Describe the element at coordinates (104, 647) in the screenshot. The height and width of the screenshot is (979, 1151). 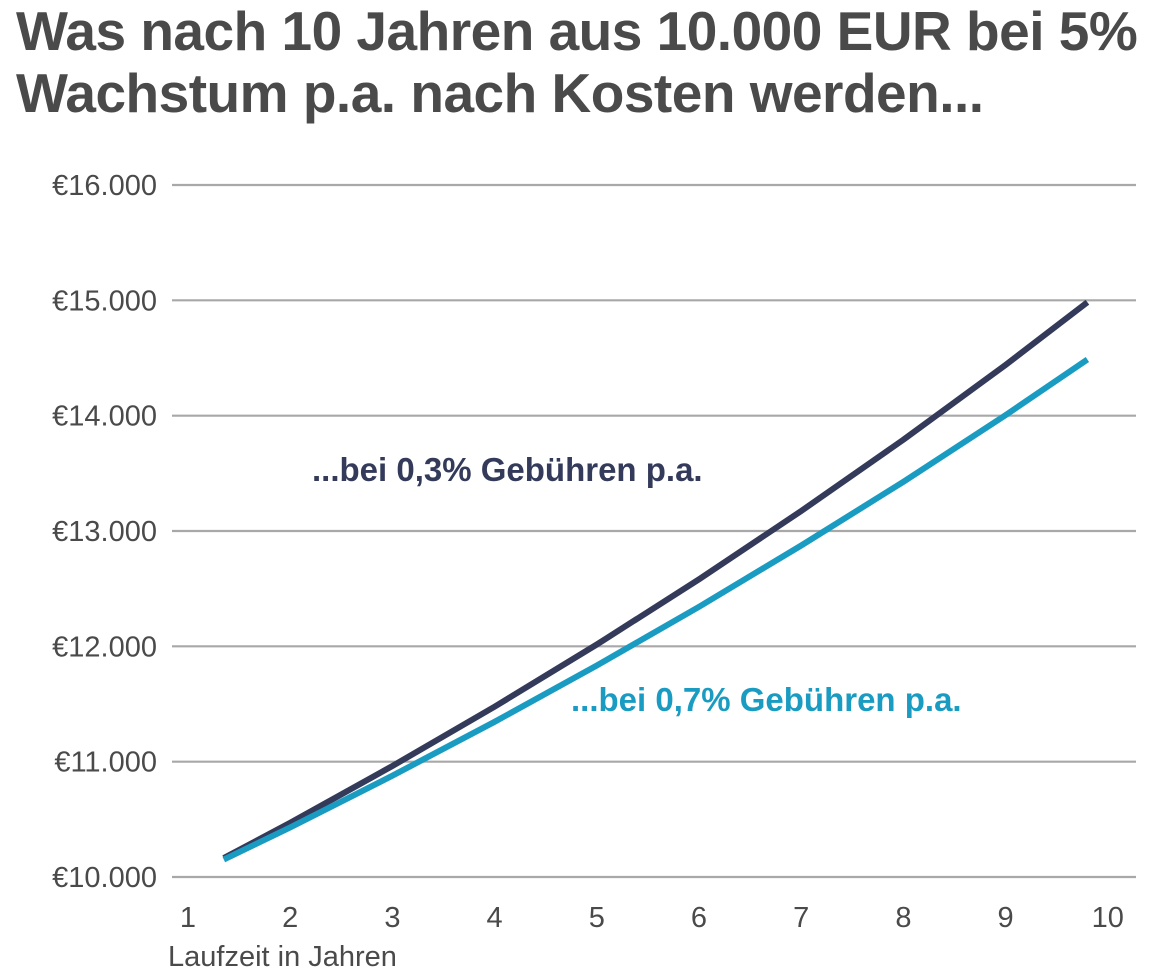
I see `y-tick-label: €12.000` at that location.